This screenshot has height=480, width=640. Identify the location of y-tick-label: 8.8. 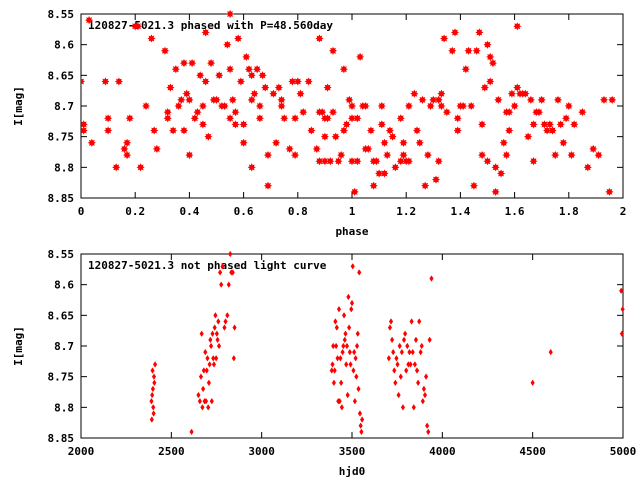
(64, 407).